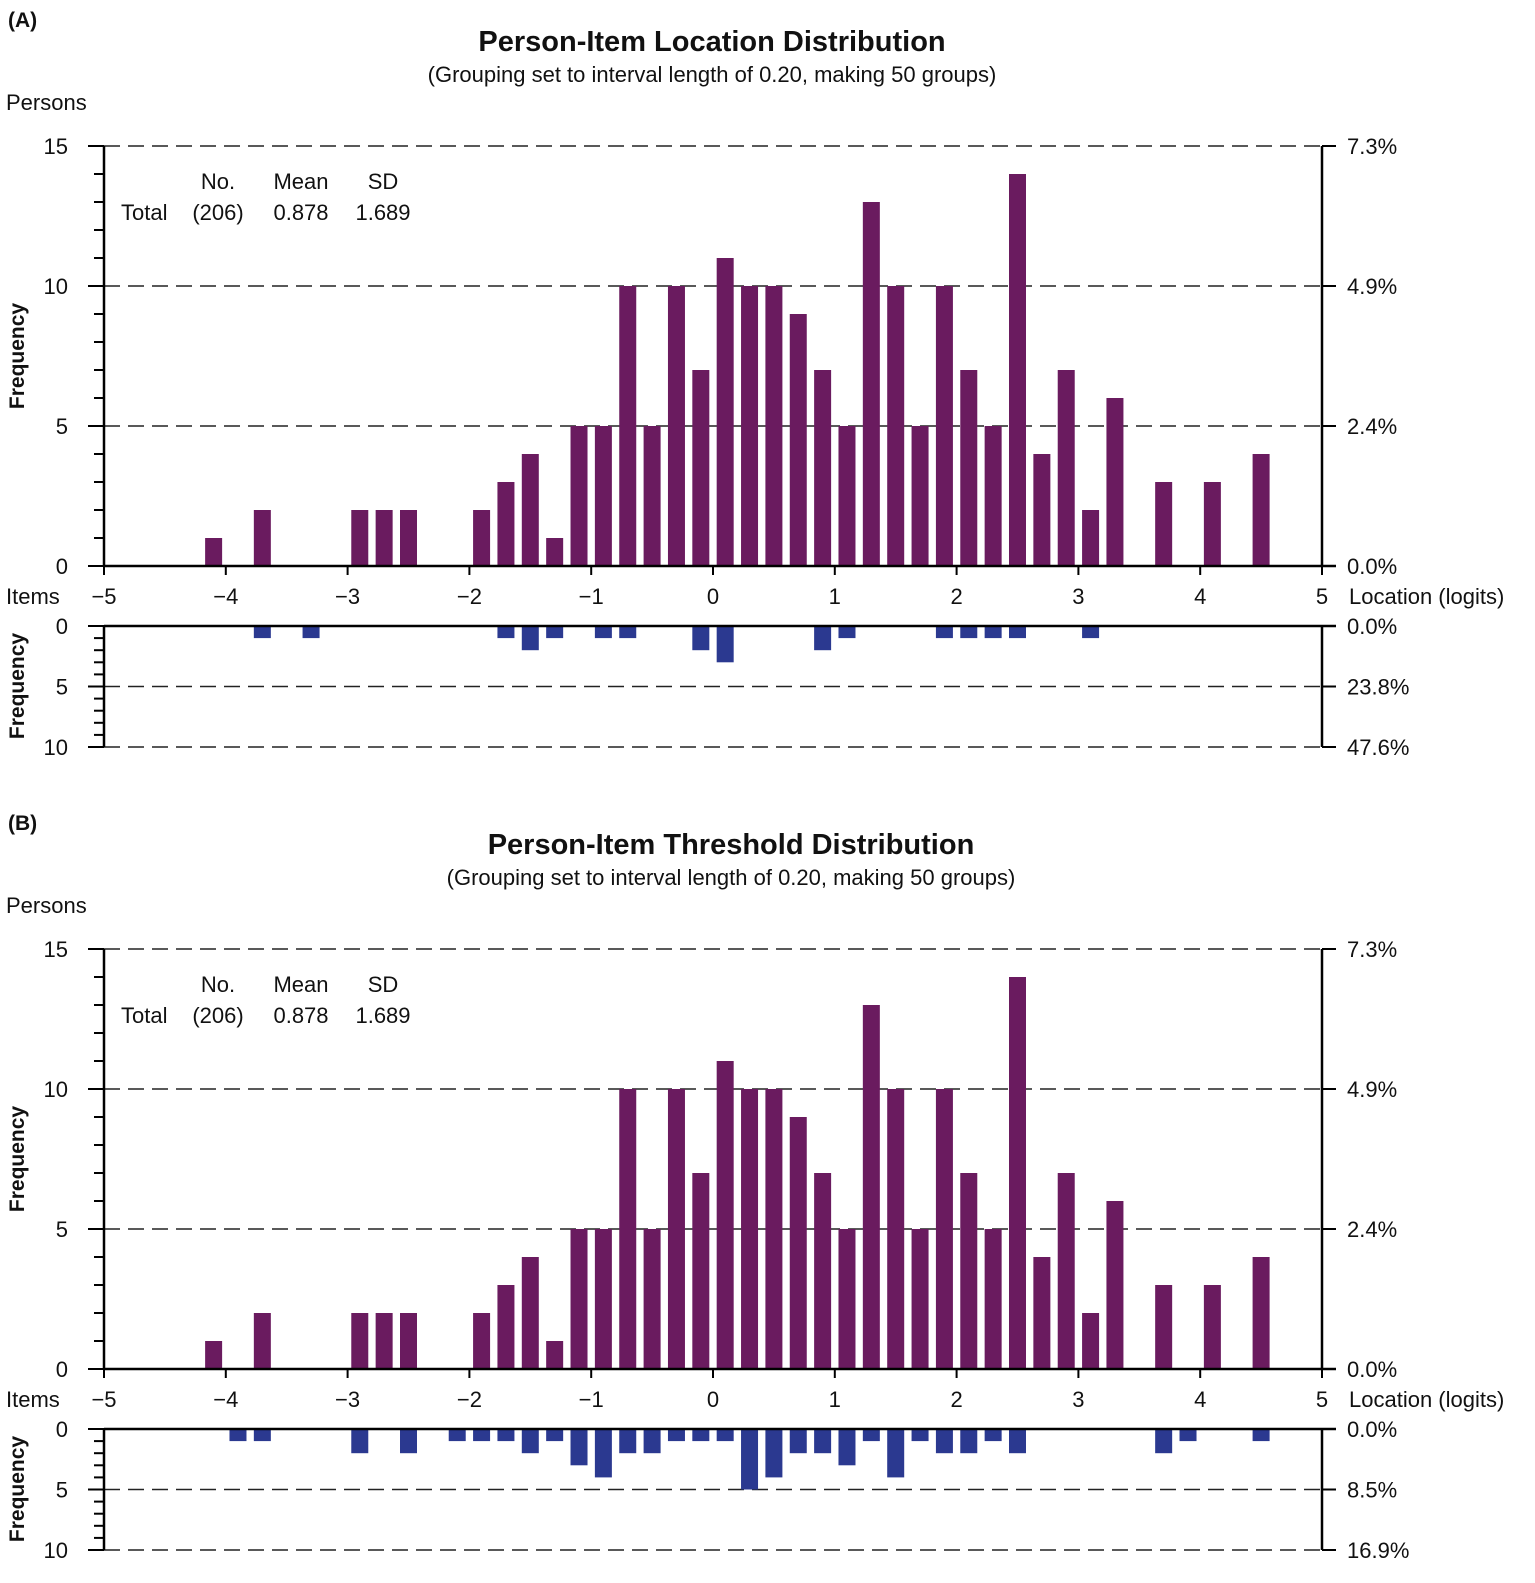 The width and height of the screenshot is (1535, 1583). I want to click on items-pct-label: 47.6%, so click(1378, 747).